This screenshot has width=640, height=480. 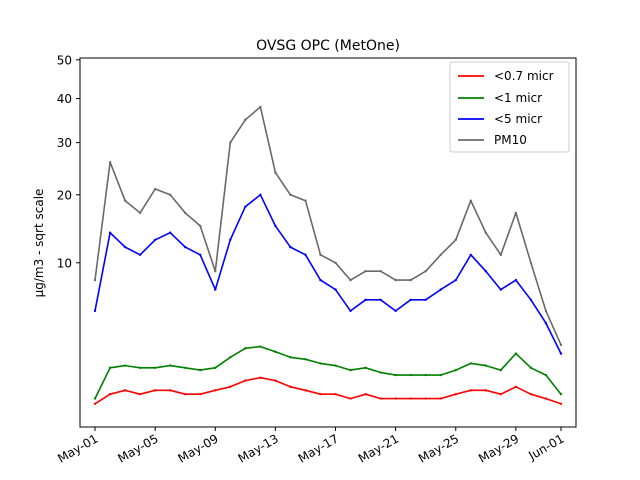 I want to click on y-tick-label-3: 30, so click(x=64, y=143).